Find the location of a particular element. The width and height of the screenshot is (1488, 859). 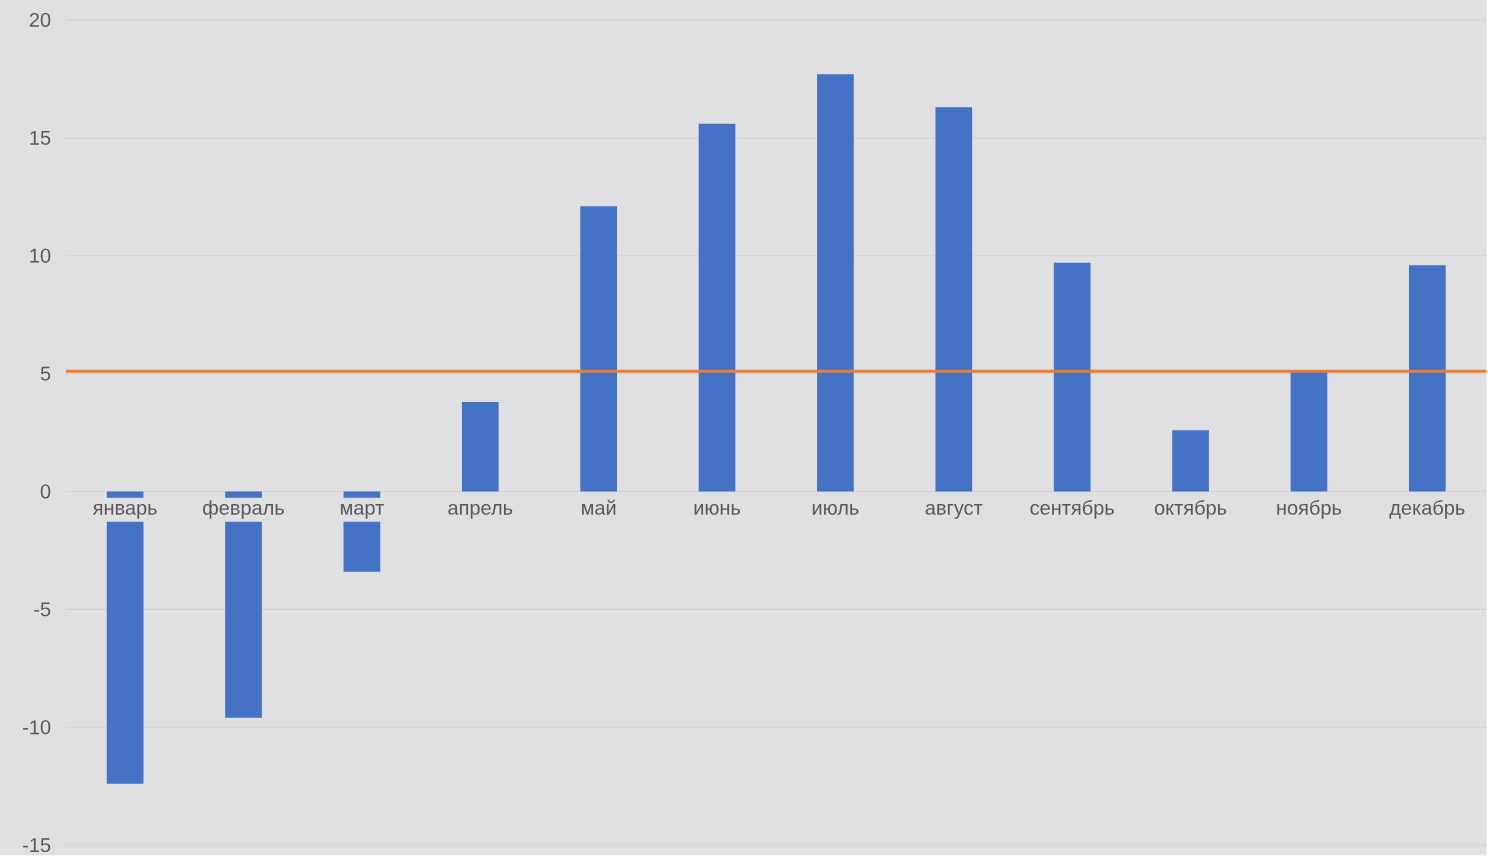

y-tick-label: 20 is located at coordinates (40, 20).